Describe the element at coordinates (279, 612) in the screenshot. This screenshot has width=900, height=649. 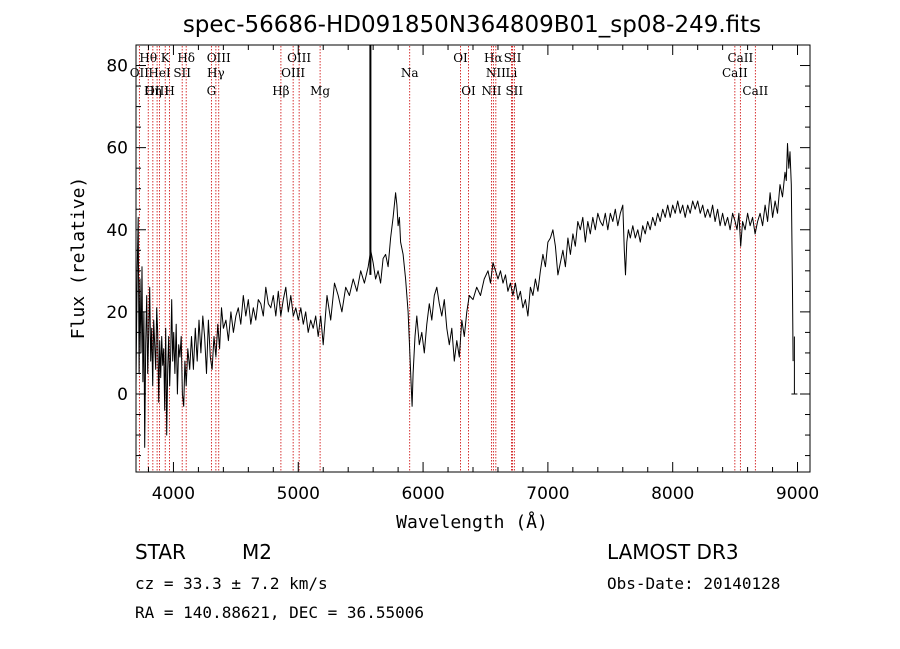
I see `coordinates: RA = 140.88621, DEC = 36.55006` at that location.